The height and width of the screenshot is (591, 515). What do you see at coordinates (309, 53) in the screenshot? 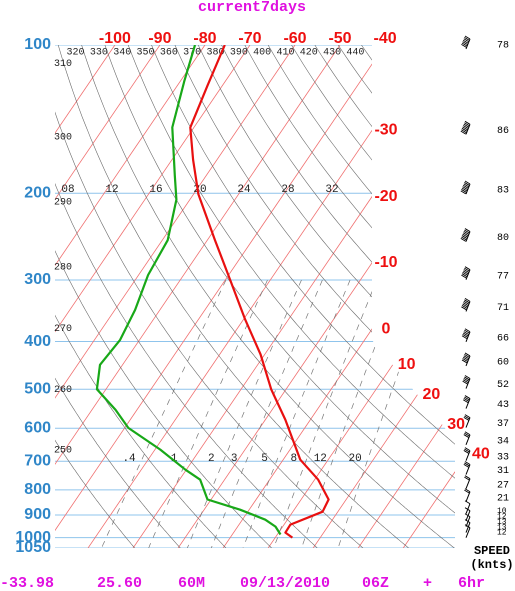
I see `theta-label: 420` at bounding box center [309, 53].